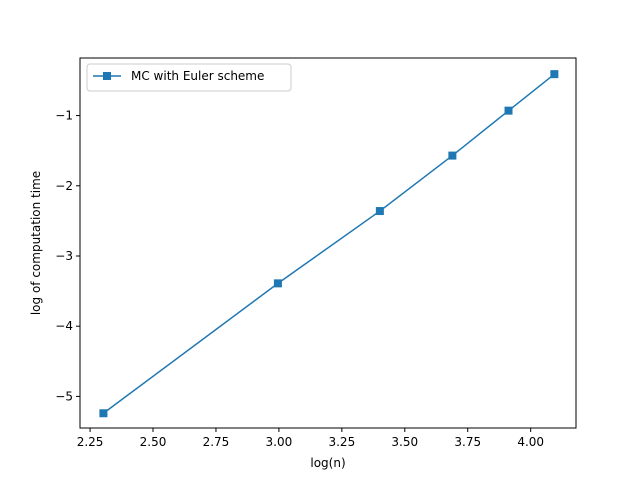  Describe the element at coordinates (153, 442) in the screenshot. I see `x-tick-label: 2.50` at that location.